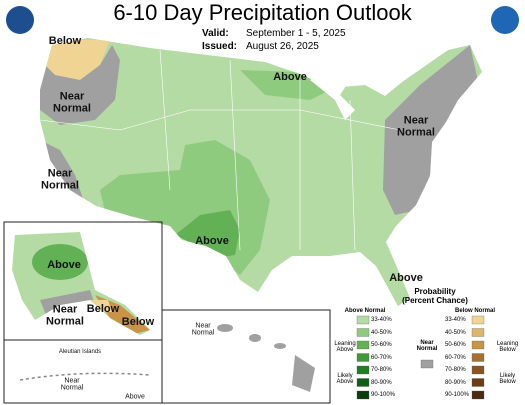 This screenshot has width=525, height=405. I want to click on legend-level-below: 90-100%, so click(457, 395).